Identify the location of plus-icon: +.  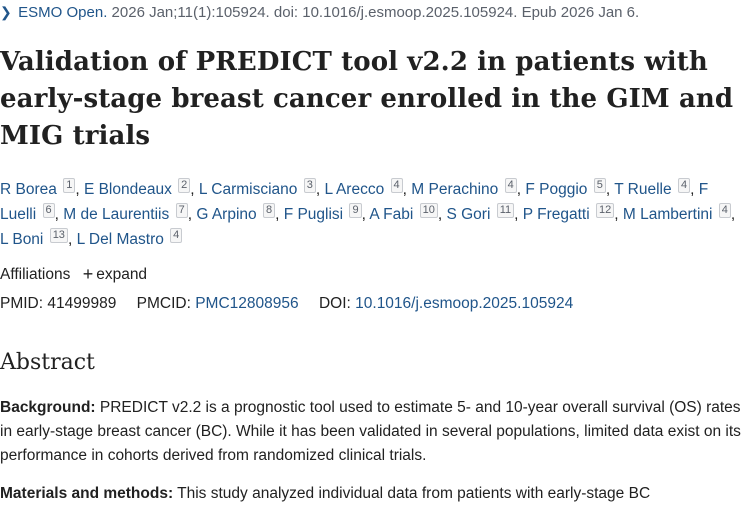
(88, 274).